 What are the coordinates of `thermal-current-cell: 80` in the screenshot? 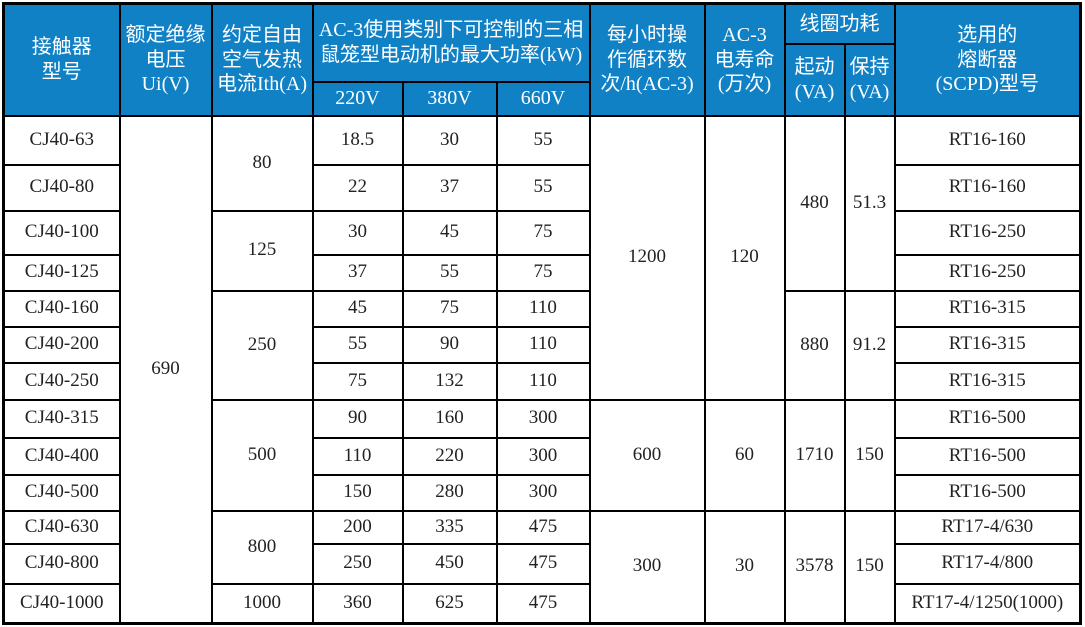 It's located at (262, 163).